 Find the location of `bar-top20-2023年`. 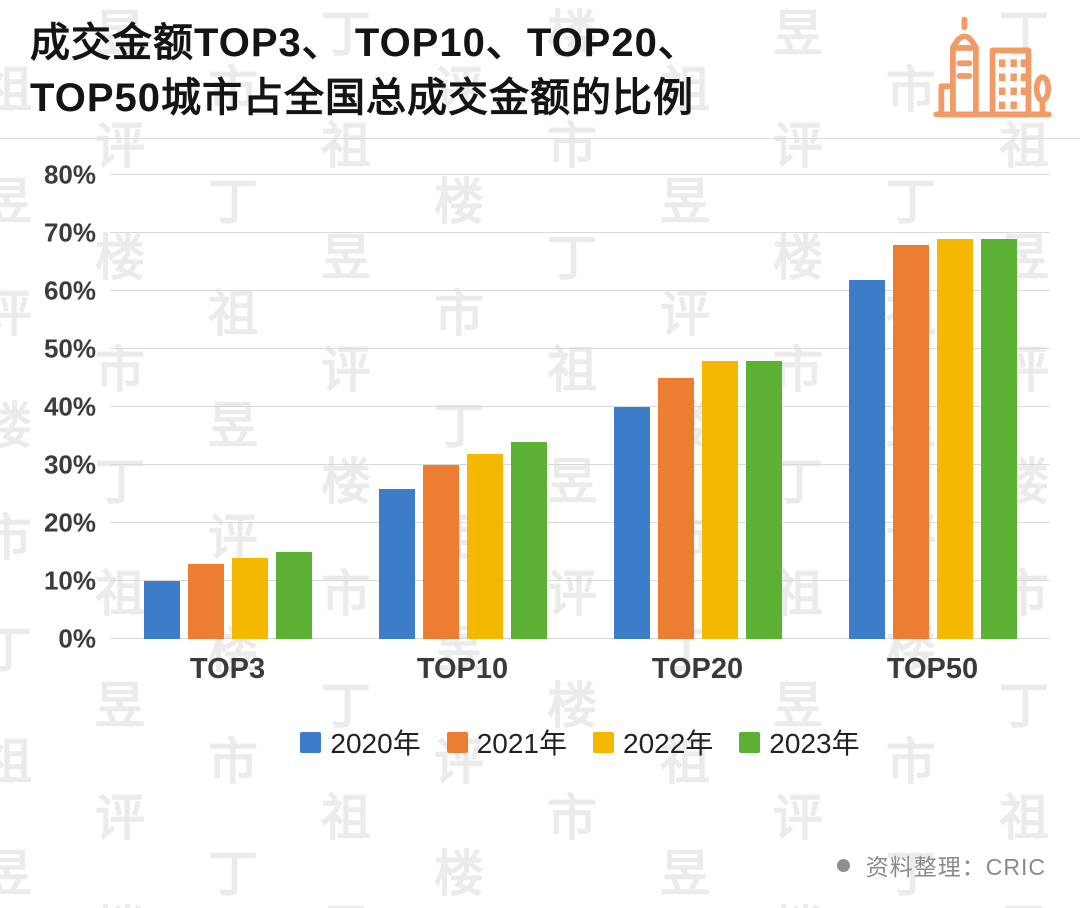

bar-top20-2023年 is located at coordinates (763, 500).